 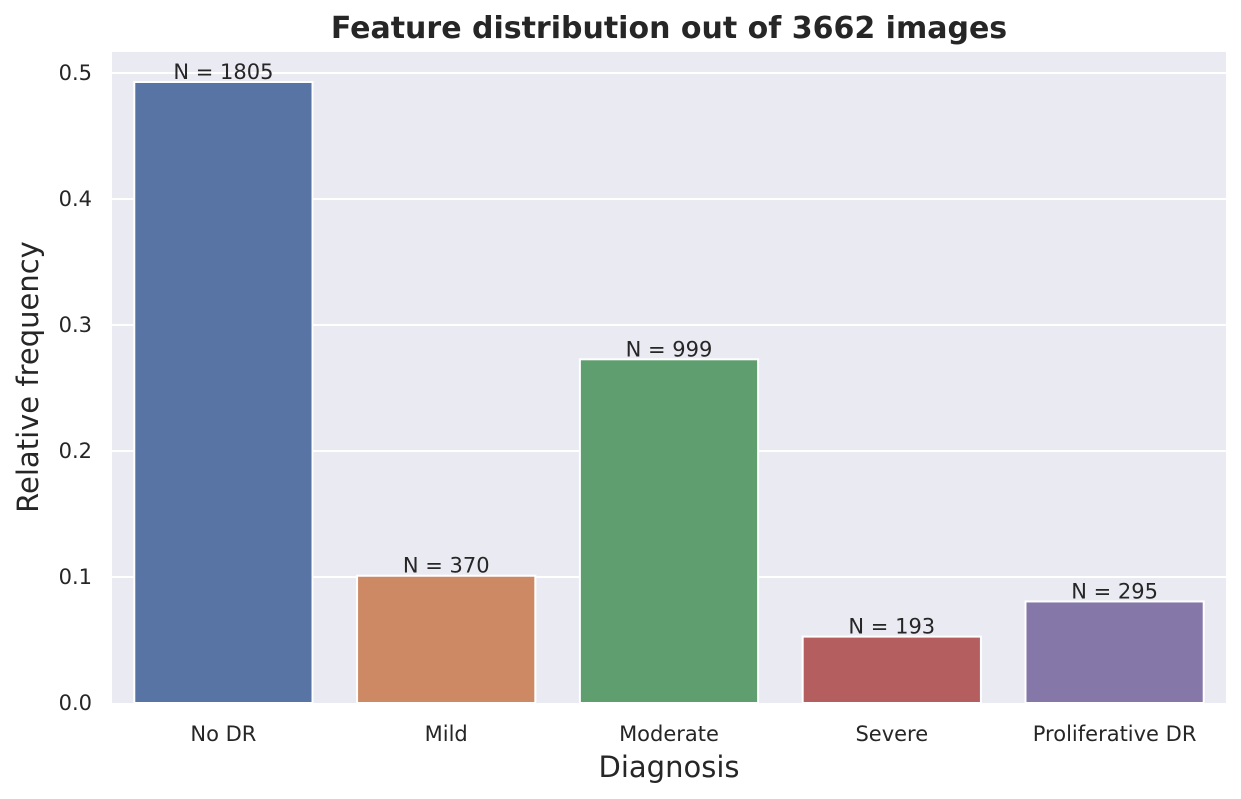 I want to click on bar-data-label: N = 999, so click(x=669, y=349).